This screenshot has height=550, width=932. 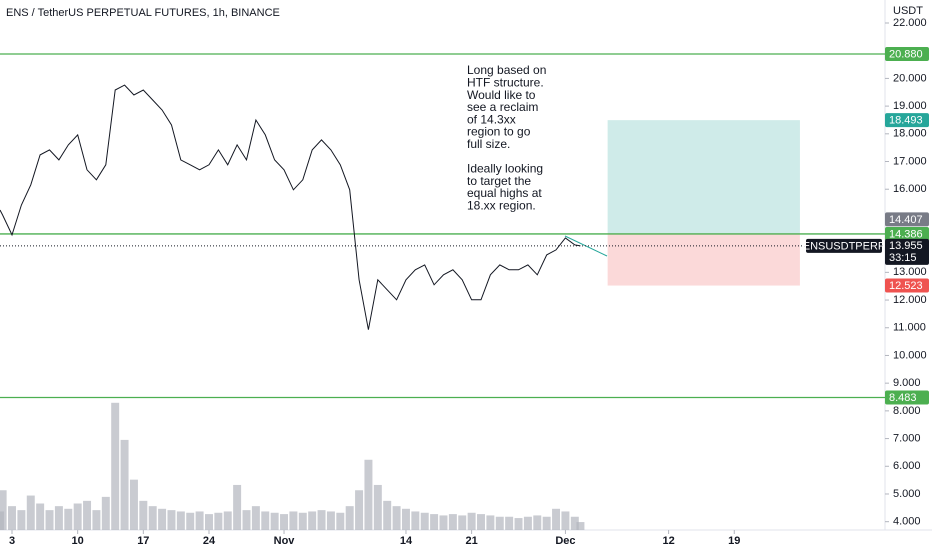 What do you see at coordinates (505, 82) in the screenshot?
I see `annotation-line: HTF structure.` at bounding box center [505, 82].